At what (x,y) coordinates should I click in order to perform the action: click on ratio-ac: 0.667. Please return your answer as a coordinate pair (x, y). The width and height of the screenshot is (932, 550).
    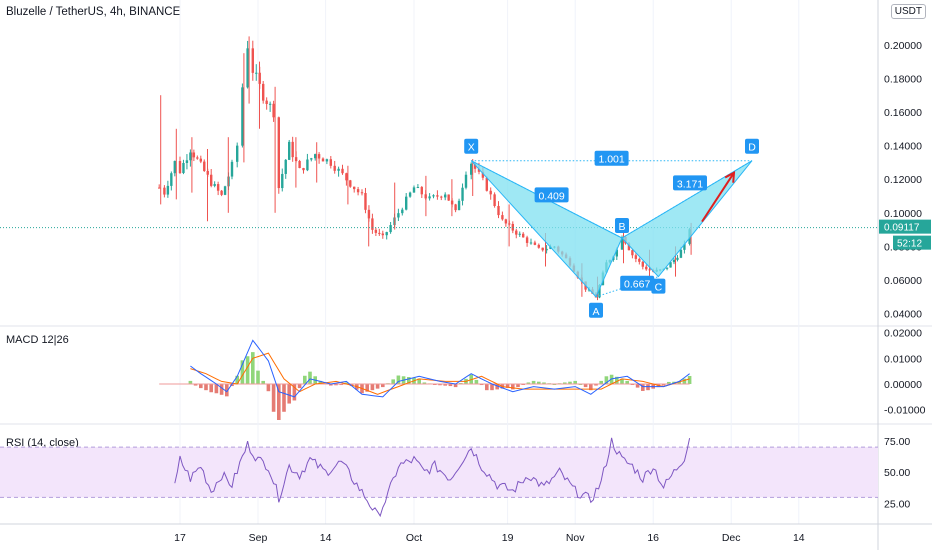
    Looking at the image, I should click on (637, 285).